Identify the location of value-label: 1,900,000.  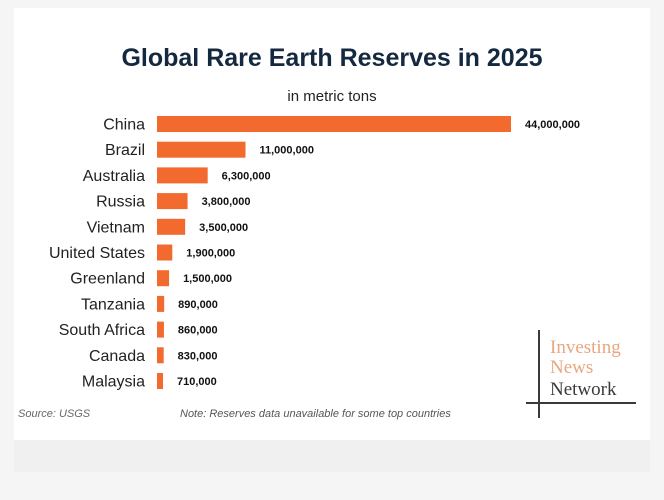
(210, 254).